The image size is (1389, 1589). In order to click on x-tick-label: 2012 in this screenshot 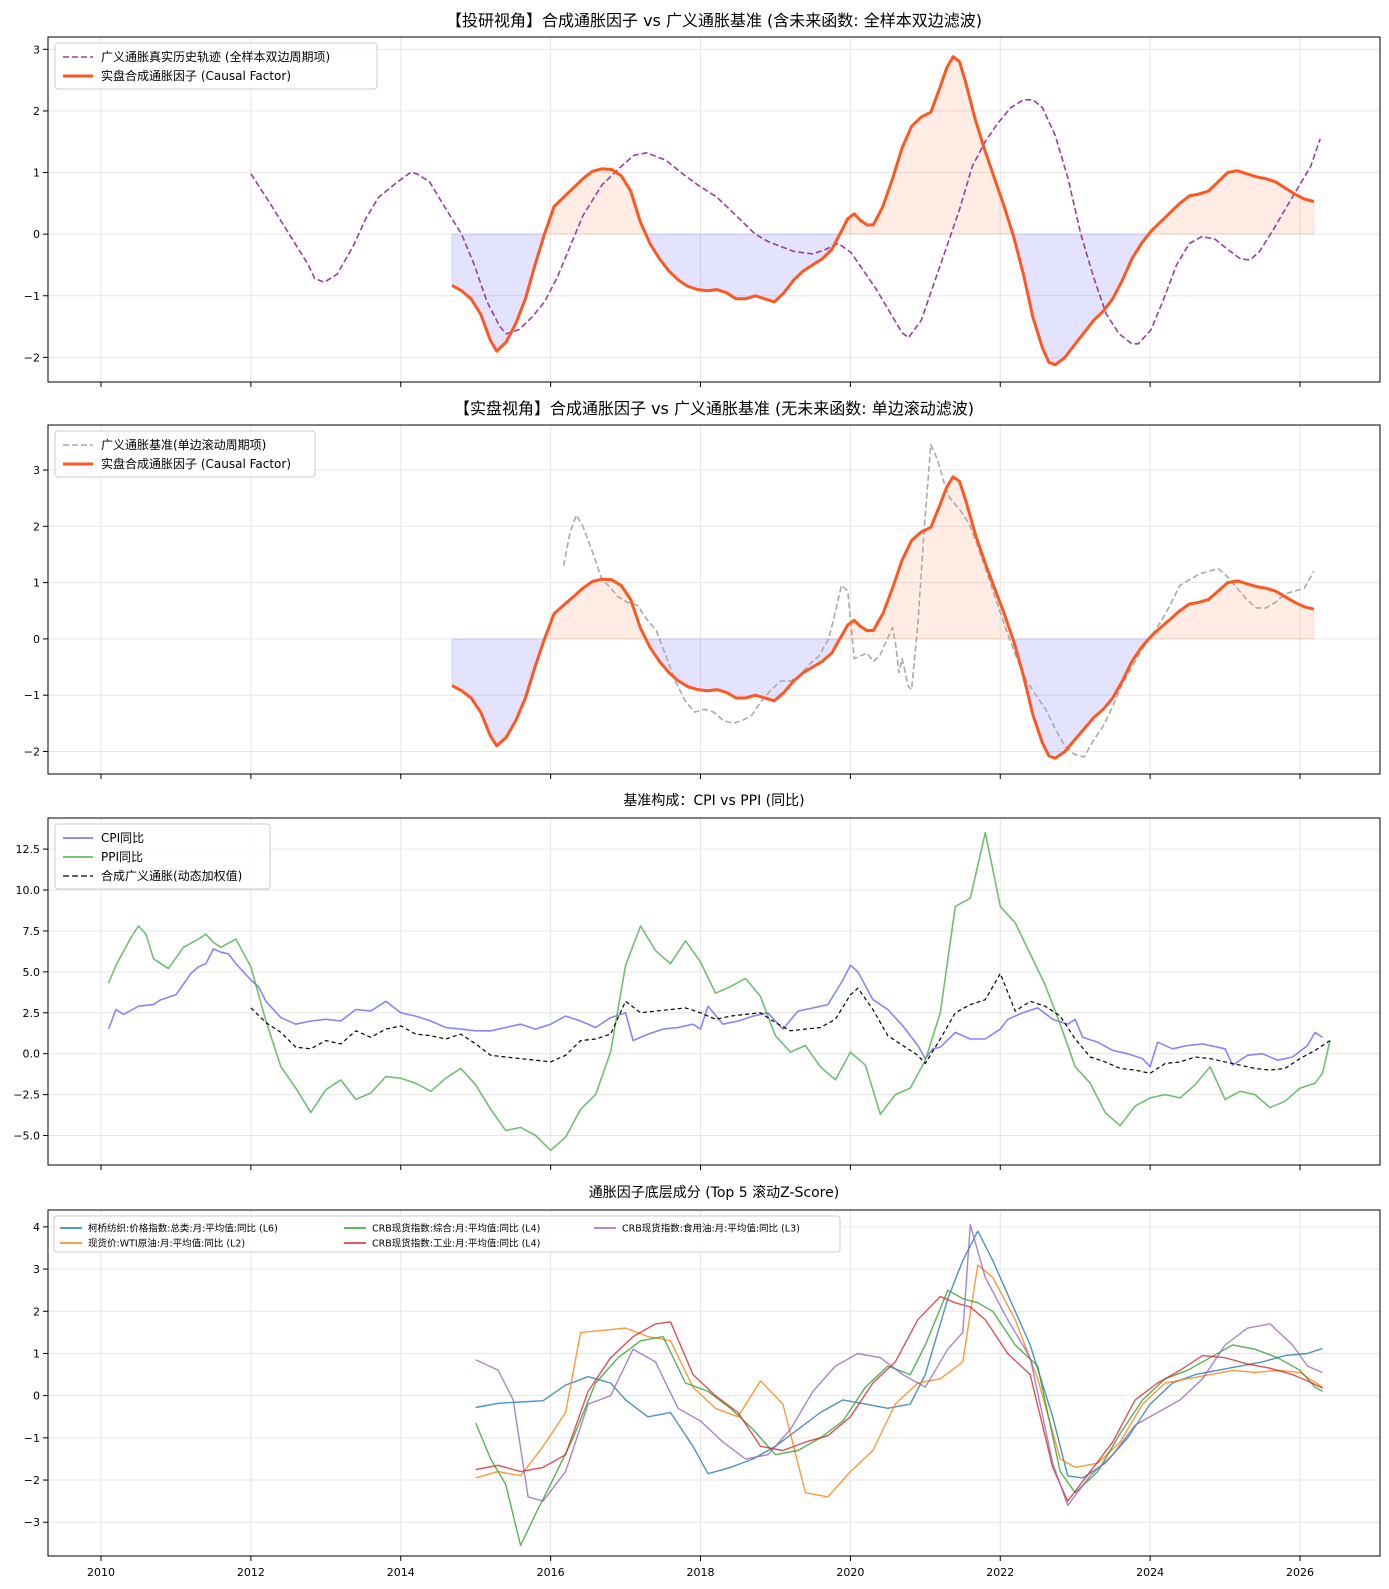, I will do `click(251, 1572)`.